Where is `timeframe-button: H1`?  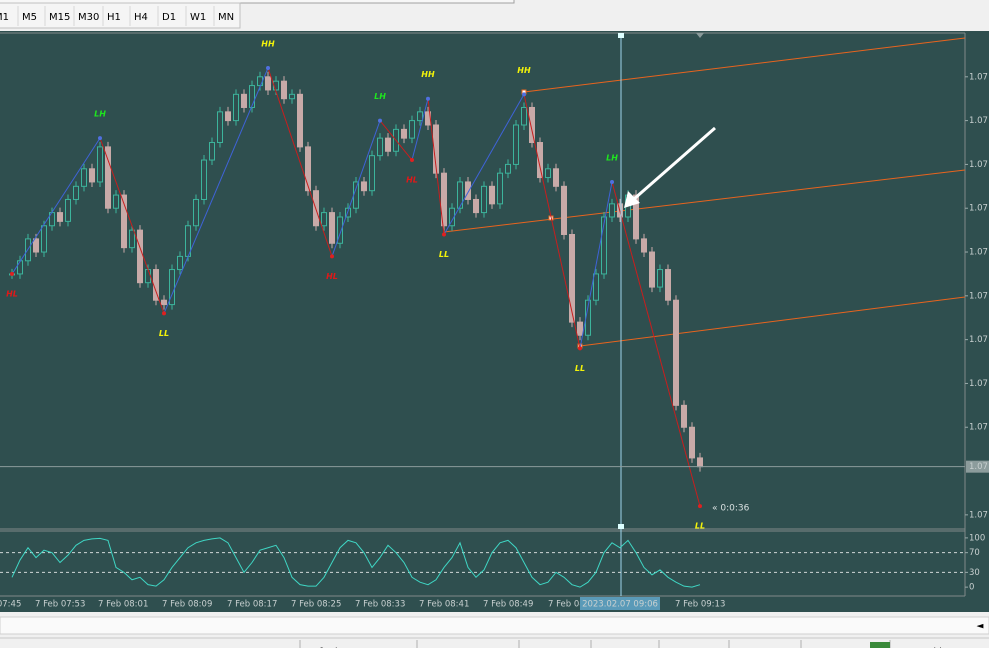 timeframe-button: H1 is located at coordinates (114, 17).